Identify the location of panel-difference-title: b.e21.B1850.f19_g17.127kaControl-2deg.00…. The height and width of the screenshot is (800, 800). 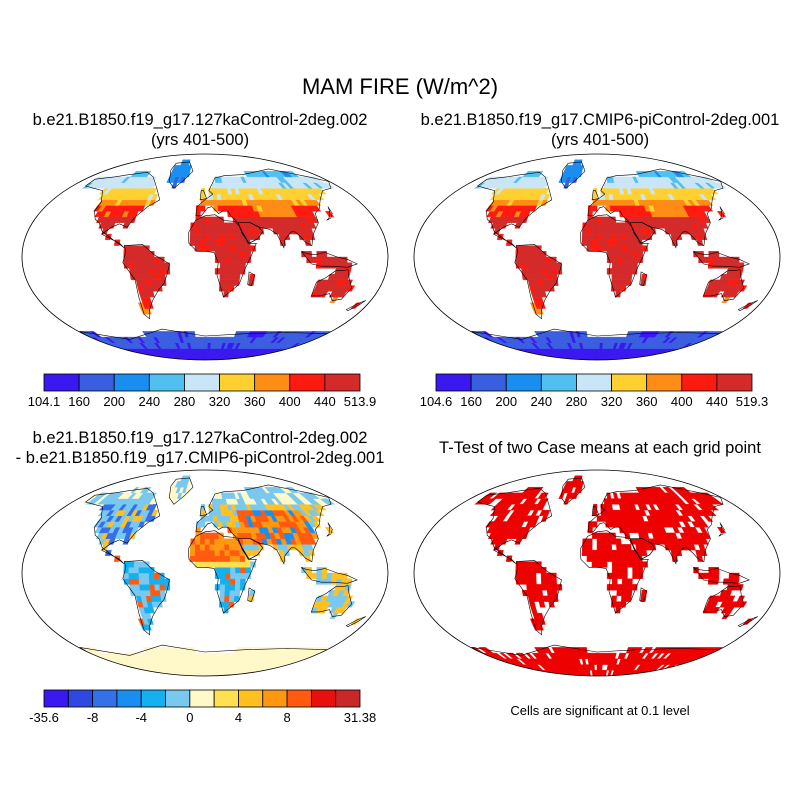
(200, 448).